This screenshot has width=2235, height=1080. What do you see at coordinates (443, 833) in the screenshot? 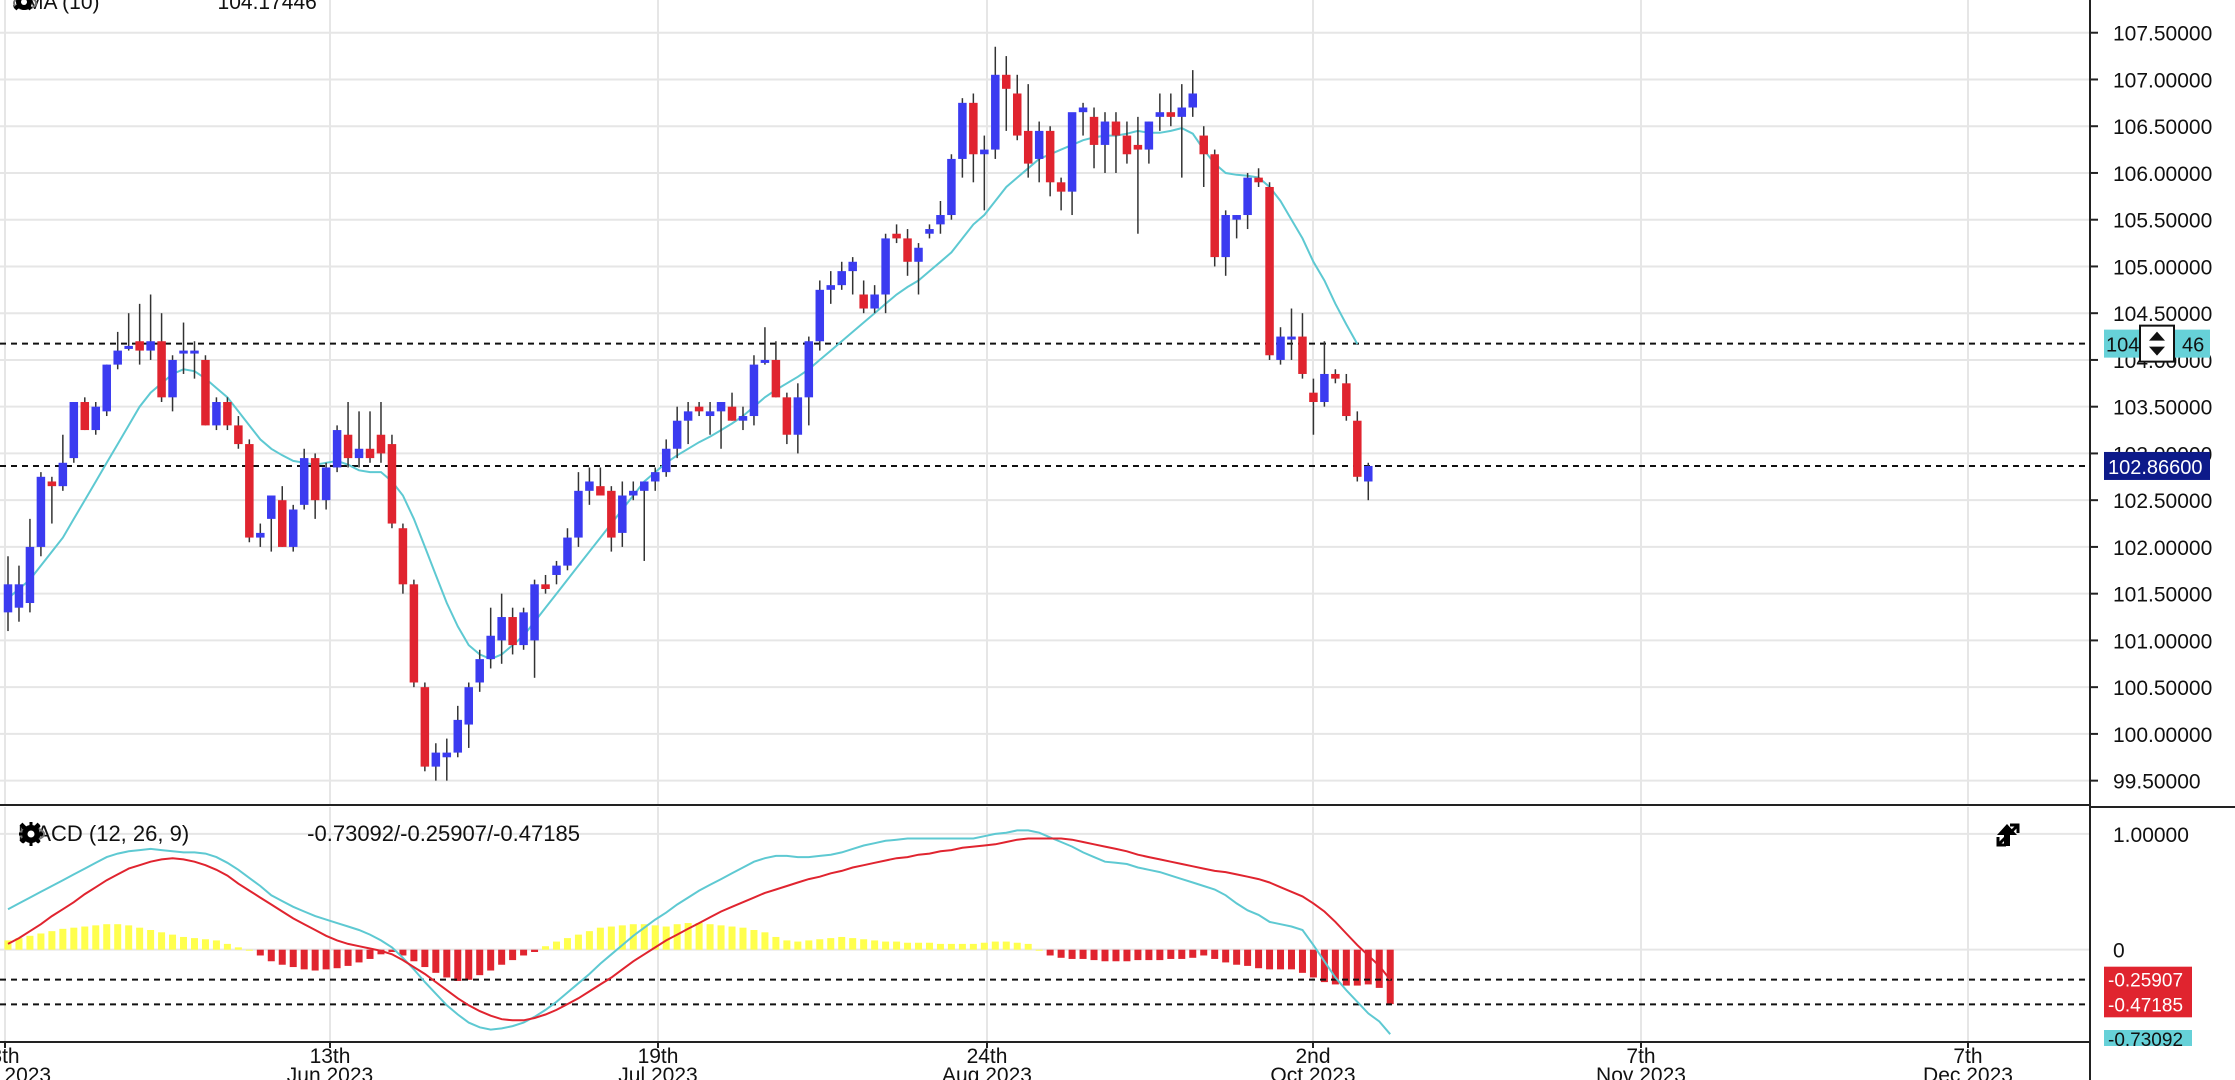
I see `macd-legend-values: -0.73092/-0.25907/-0.47185` at bounding box center [443, 833].